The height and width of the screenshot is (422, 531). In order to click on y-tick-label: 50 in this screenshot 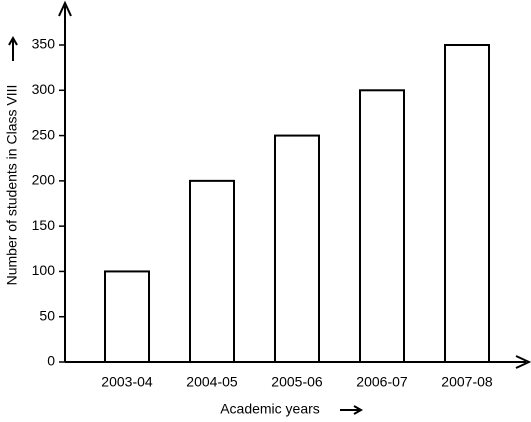, I will do `click(47, 315)`.